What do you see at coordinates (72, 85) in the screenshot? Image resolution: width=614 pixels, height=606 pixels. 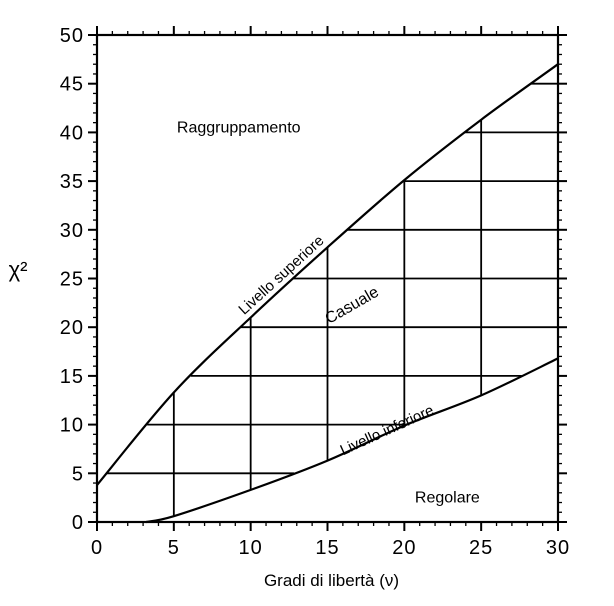 I see `y-tick-label: 45` at bounding box center [72, 85].